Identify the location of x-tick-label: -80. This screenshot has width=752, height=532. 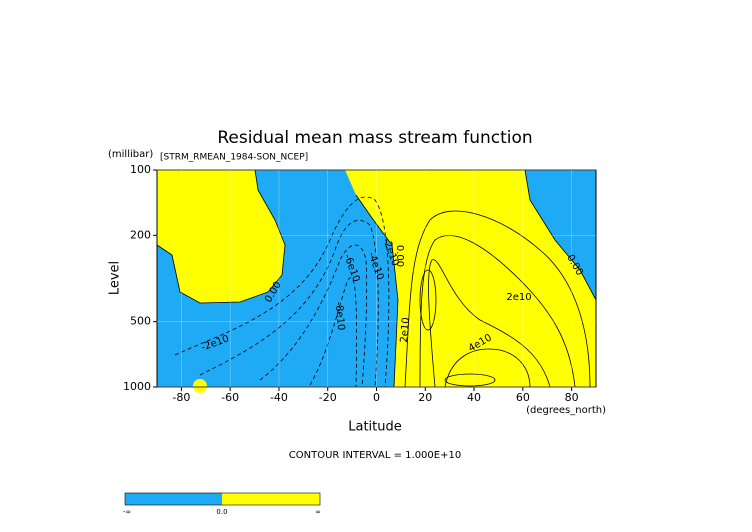
(181, 397).